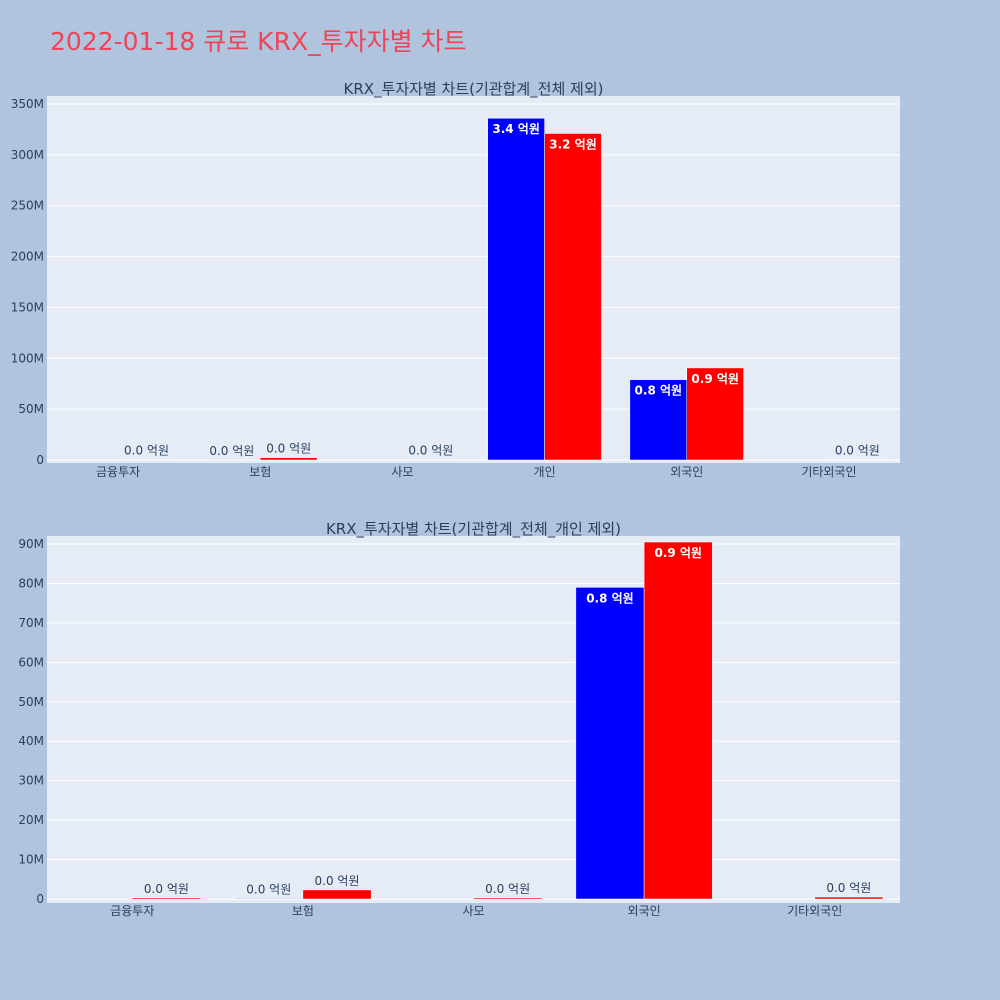  What do you see at coordinates (31, 544) in the screenshot?
I see `y-tick-label: 90M` at bounding box center [31, 544].